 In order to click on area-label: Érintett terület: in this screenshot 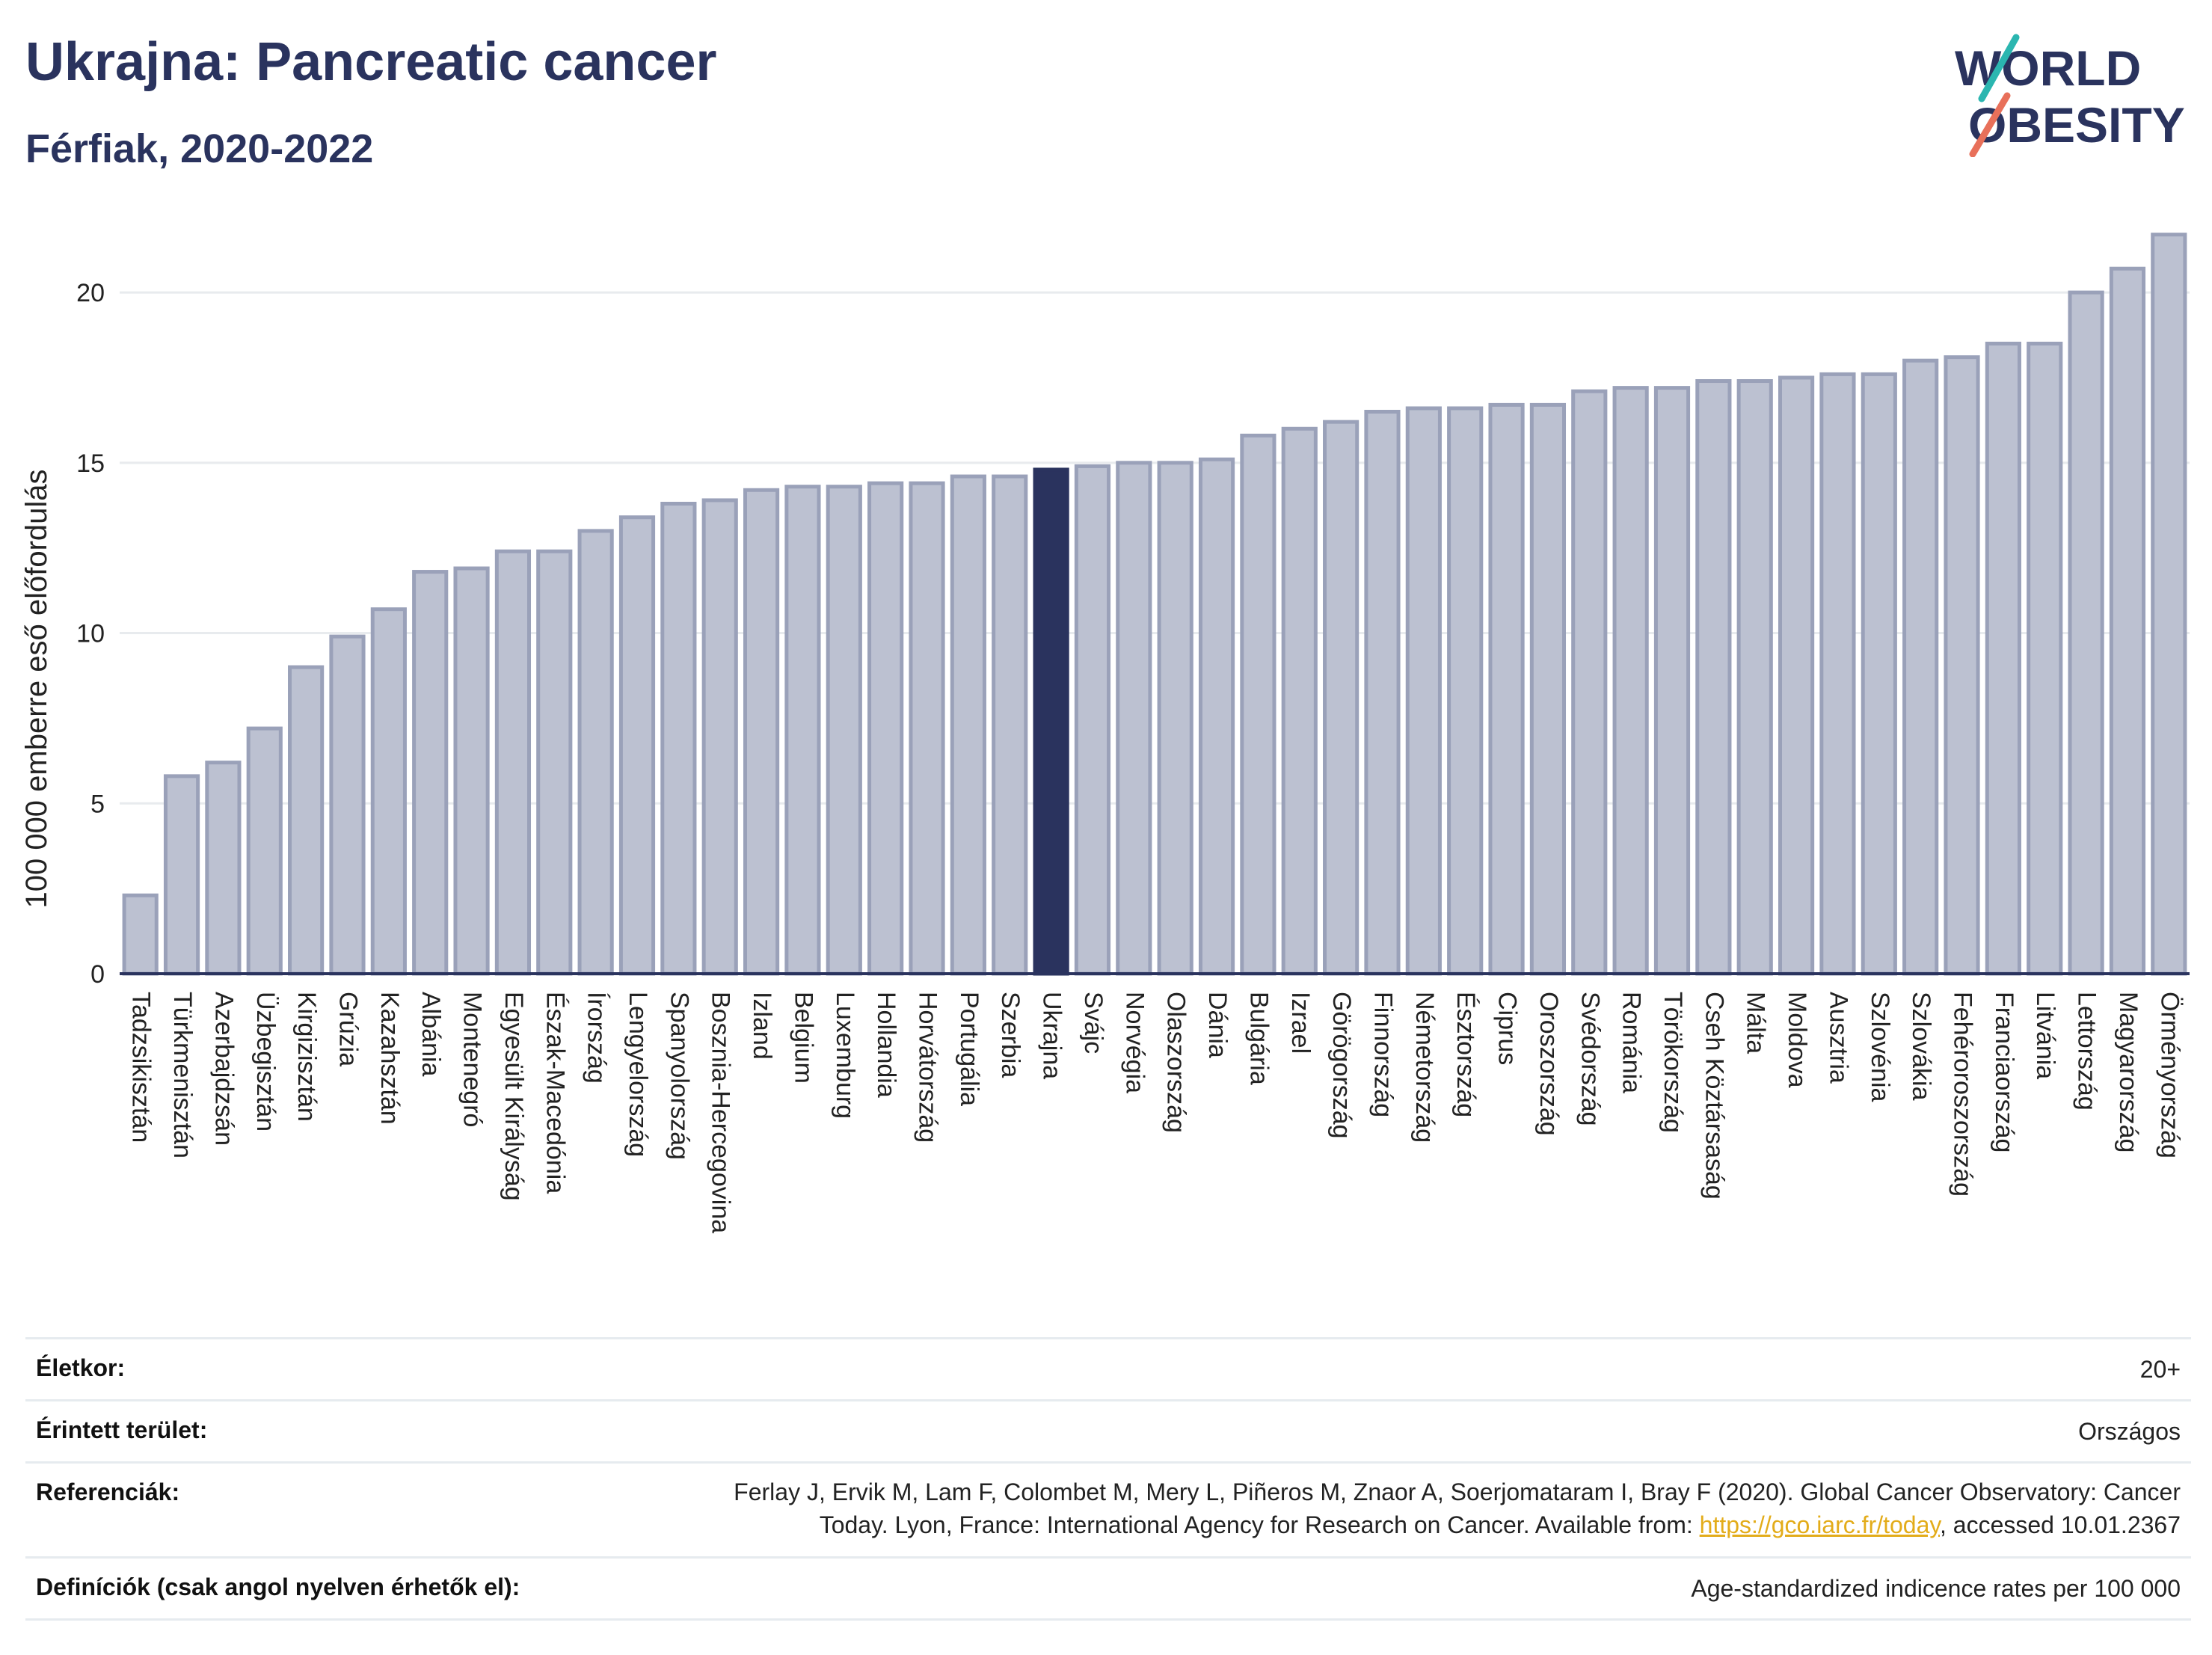, I will do `click(122, 1429)`.